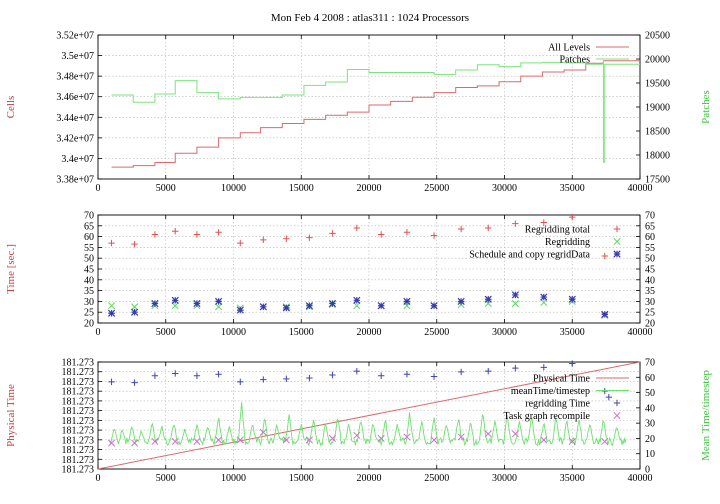 Image resolution: width=720 pixels, height=504 pixels. Describe the element at coordinates (657, 36) in the screenshot. I see `y2-tick-label: 20500` at that location.